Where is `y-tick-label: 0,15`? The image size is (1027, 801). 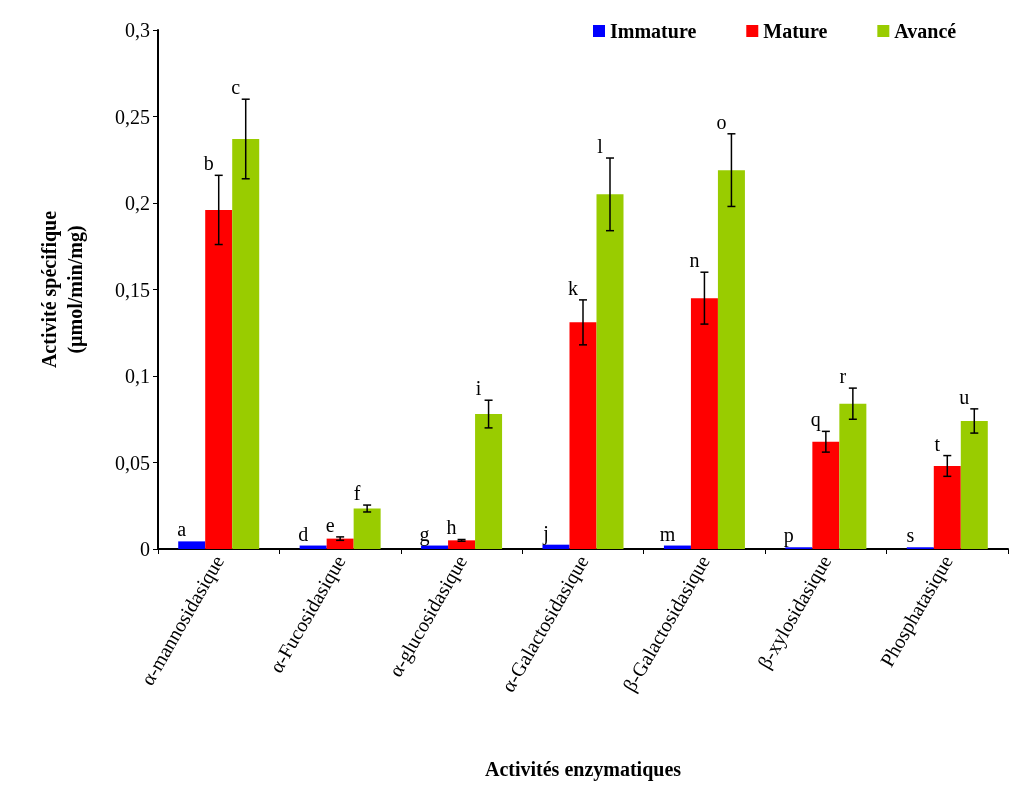
y-tick-label: 0,15 is located at coordinates (132, 289).